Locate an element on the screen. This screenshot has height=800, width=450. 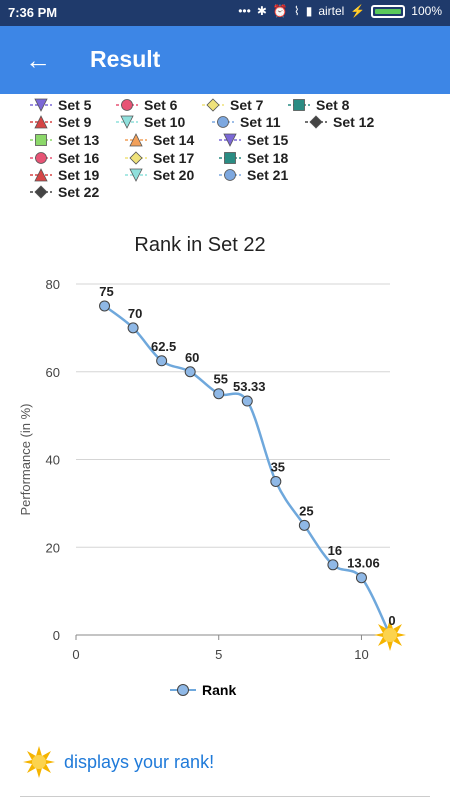
legend-item-set: Set 17 is located at coordinates (159, 158).